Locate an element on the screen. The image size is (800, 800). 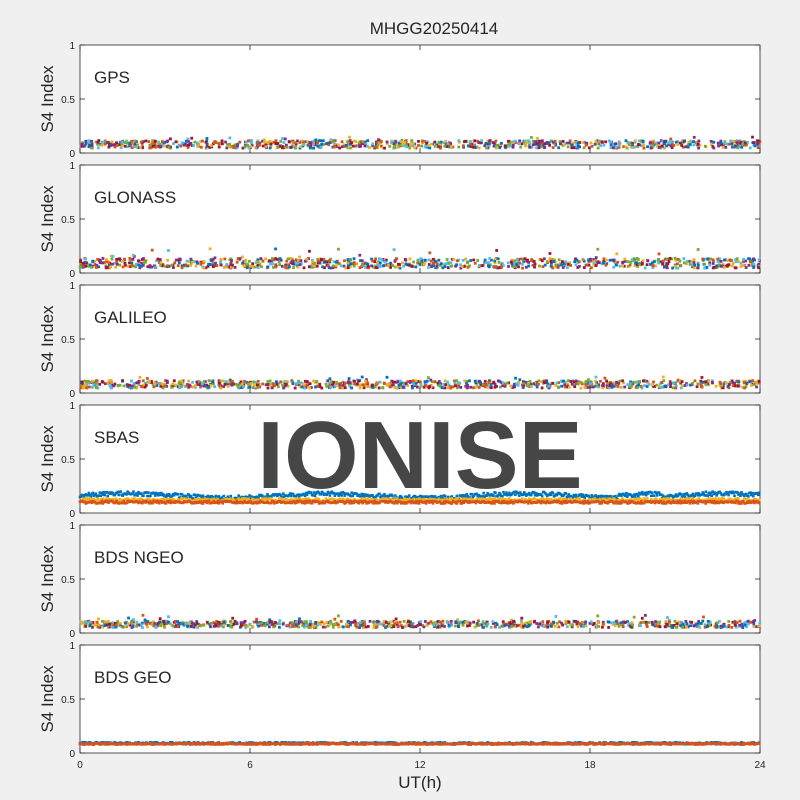
panel-label: GPS is located at coordinates (112, 77).